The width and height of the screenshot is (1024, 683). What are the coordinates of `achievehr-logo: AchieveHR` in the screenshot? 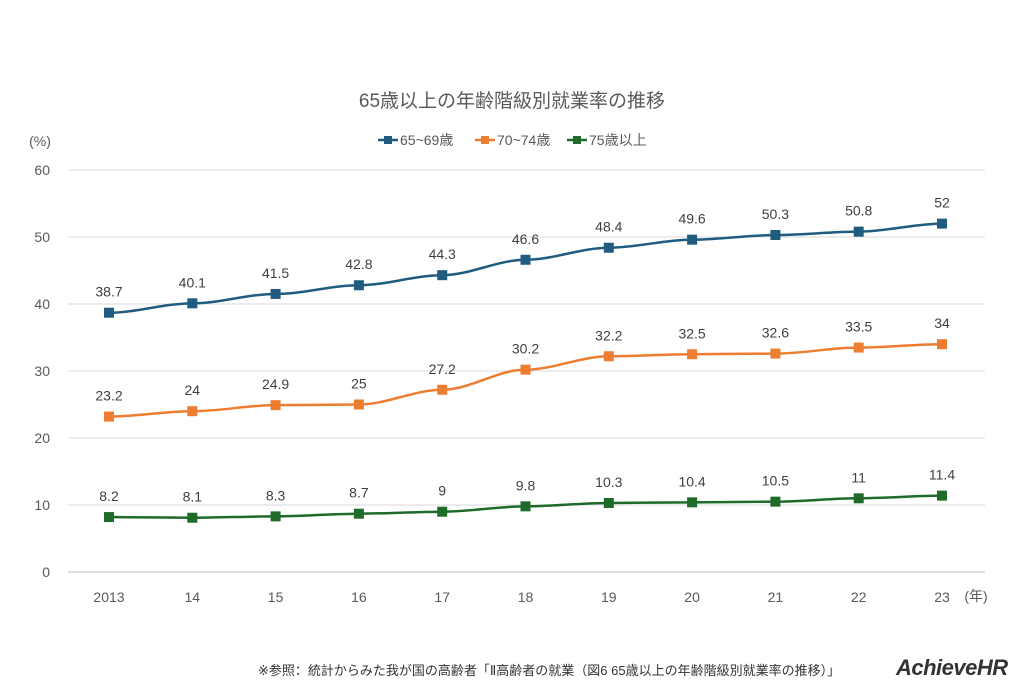 It's located at (952, 667).